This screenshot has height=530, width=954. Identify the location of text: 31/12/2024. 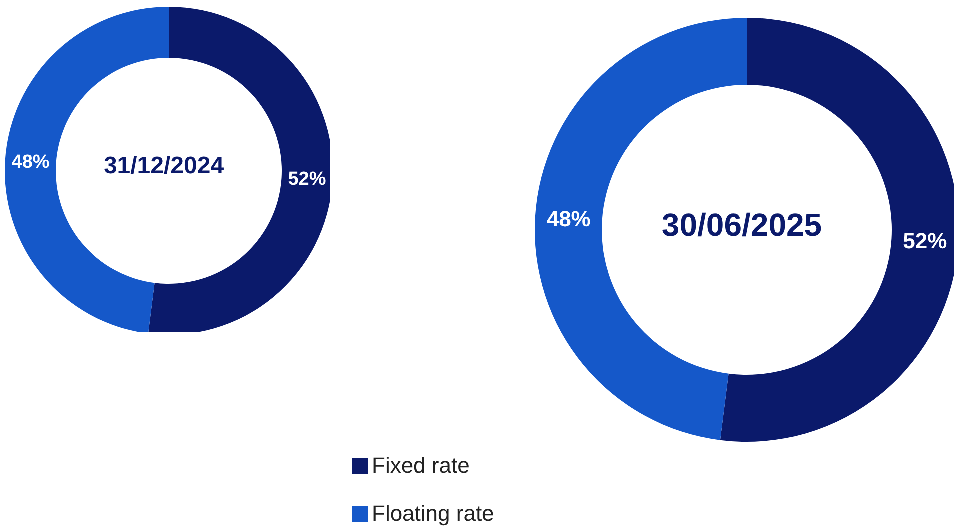
(164, 166).